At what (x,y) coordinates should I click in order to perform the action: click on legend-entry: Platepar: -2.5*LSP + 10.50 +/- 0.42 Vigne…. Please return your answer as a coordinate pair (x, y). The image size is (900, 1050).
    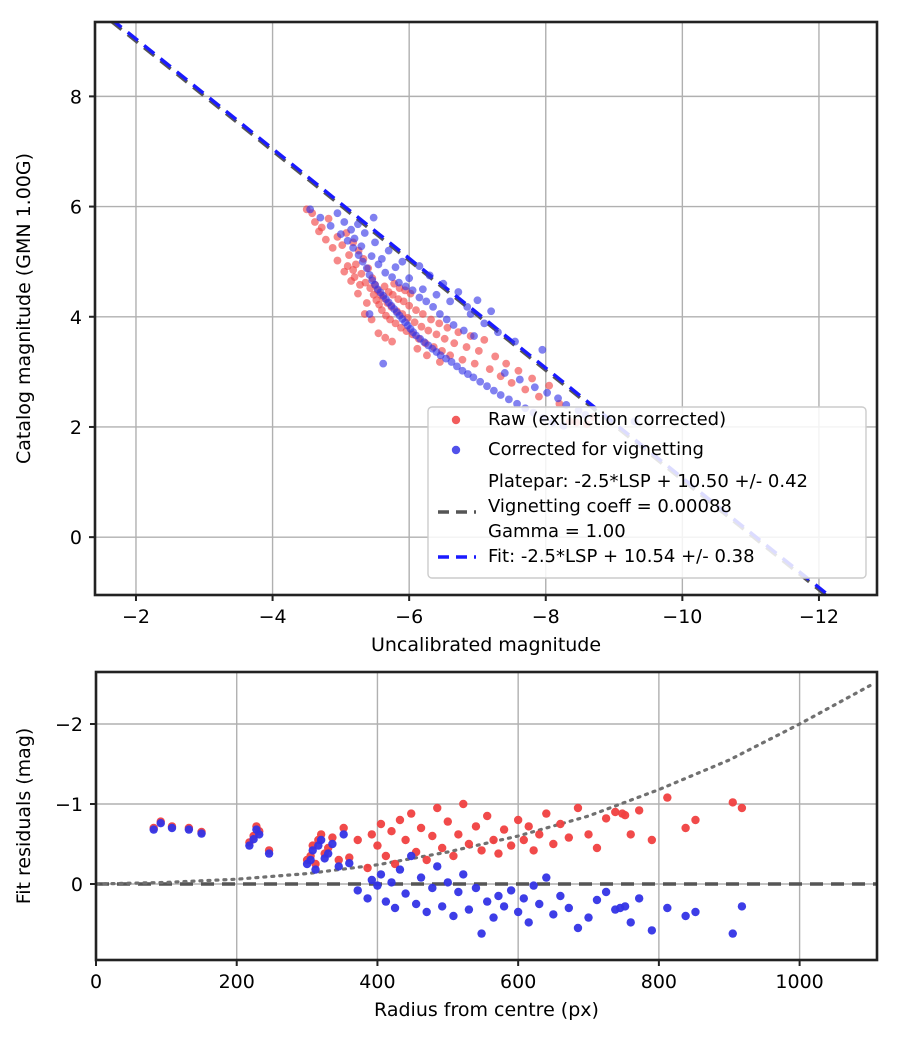
    Looking at the image, I should click on (623, 506).